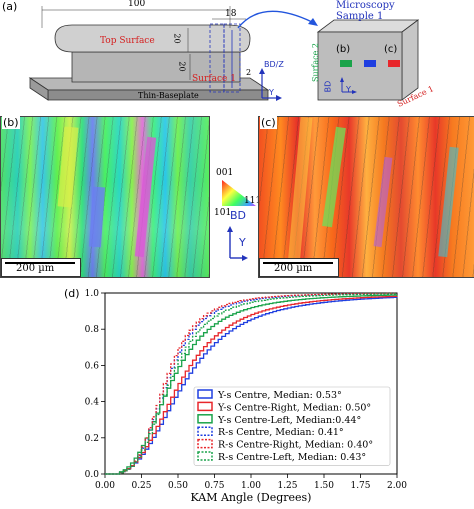 The height and width of the screenshot is (509, 474). What do you see at coordinates (177, 38) in the screenshot?
I see `dim-width: 20` at bounding box center [177, 38].